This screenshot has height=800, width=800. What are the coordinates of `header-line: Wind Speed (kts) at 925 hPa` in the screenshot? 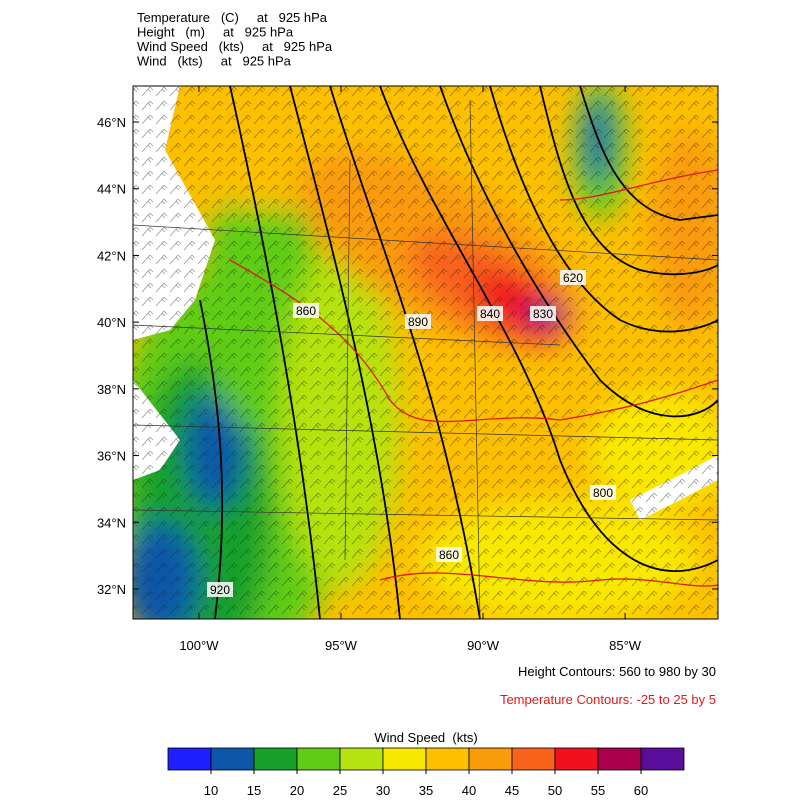 It's located at (235, 46).